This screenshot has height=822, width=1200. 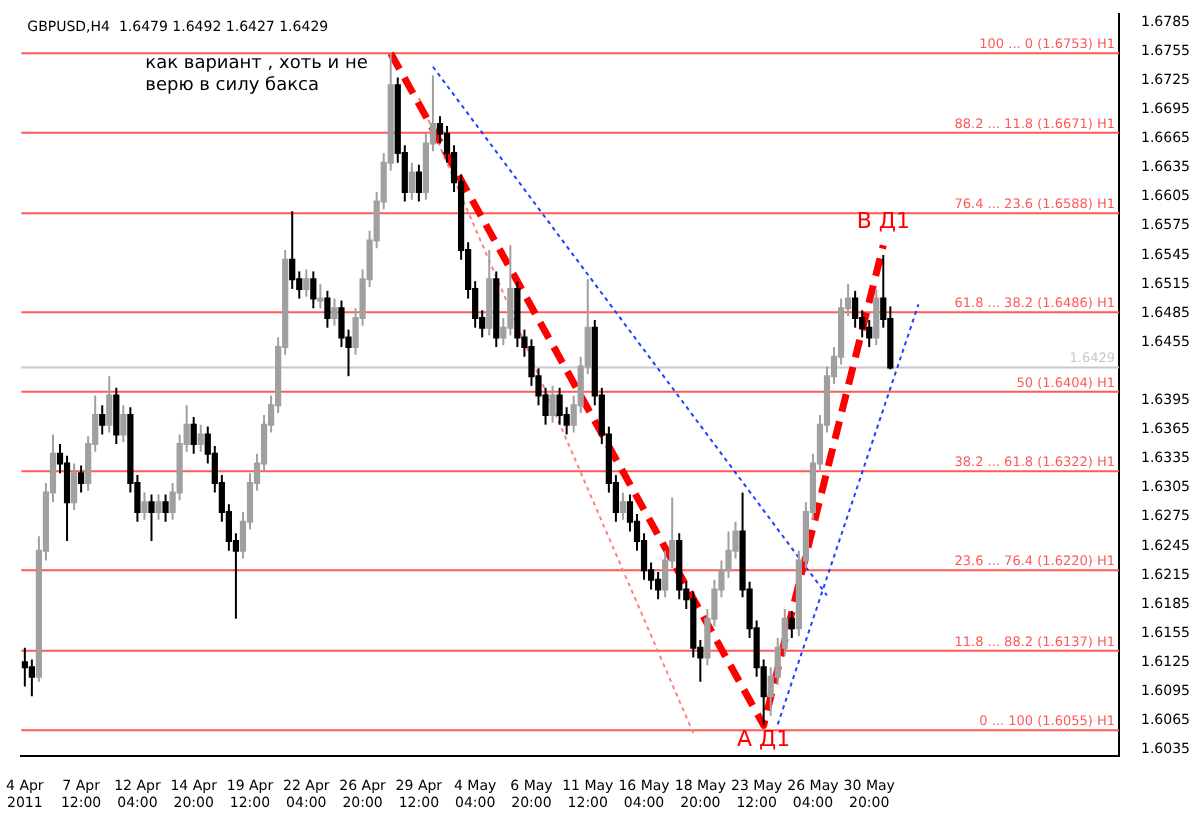 I want to click on annotation: В Д1, so click(x=883, y=220).